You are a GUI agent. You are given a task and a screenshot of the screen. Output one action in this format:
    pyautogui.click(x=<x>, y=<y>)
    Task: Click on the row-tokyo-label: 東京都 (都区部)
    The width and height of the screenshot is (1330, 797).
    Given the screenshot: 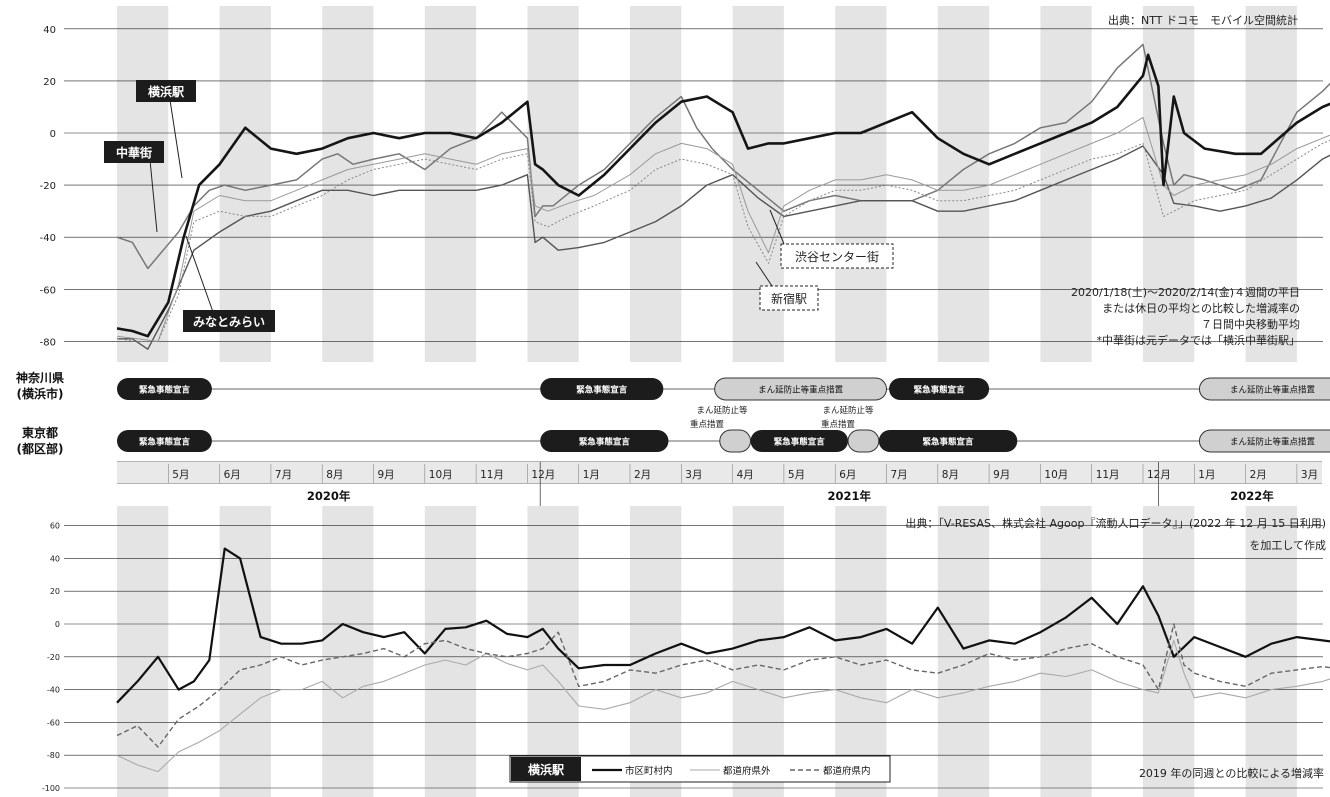 What is the action you would take?
    pyautogui.click(x=40, y=440)
    